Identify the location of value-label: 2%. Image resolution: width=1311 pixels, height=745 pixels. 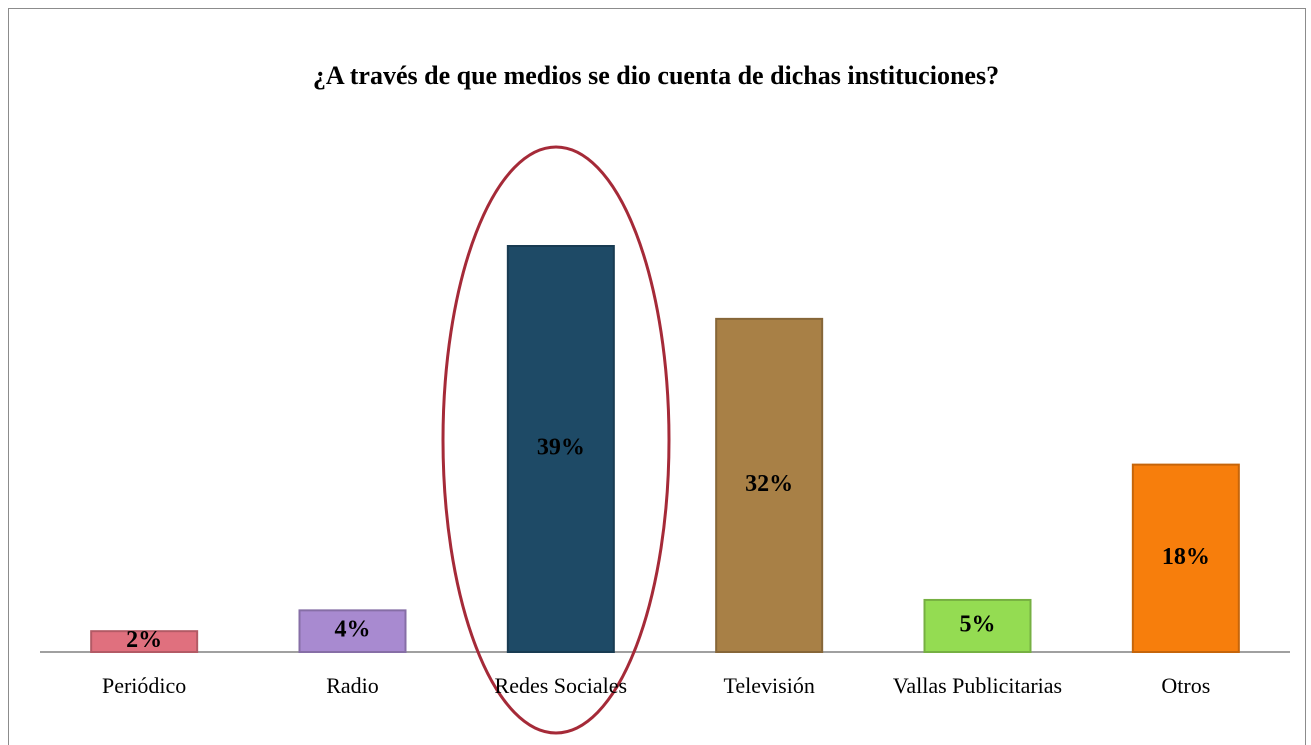
(144, 640).